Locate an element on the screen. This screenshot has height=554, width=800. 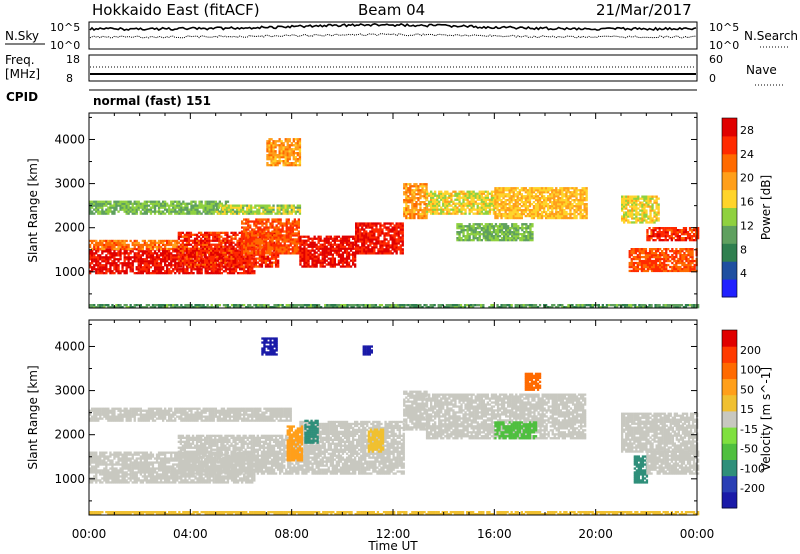
colorbar-tick-label: -15 is located at coordinates (749, 429).